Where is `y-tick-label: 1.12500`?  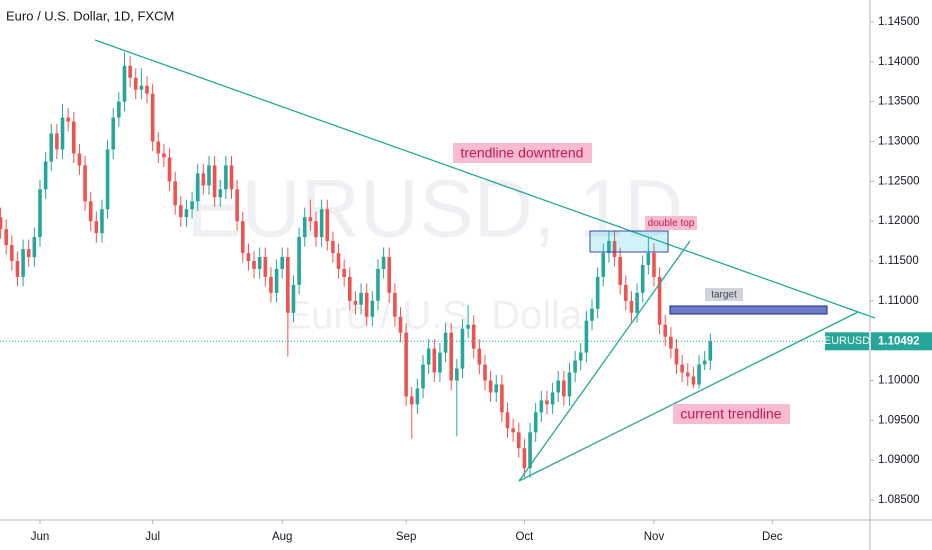
y-tick-label: 1.12500 is located at coordinates (899, 181).